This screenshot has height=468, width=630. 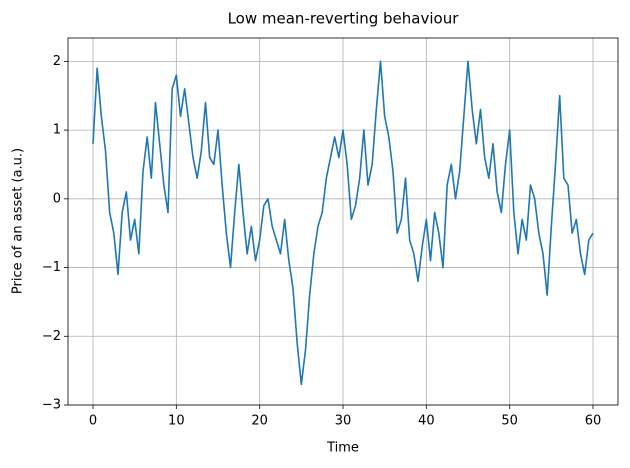 I want to click on y-tick-label: 0, so click(x=57, y=198).